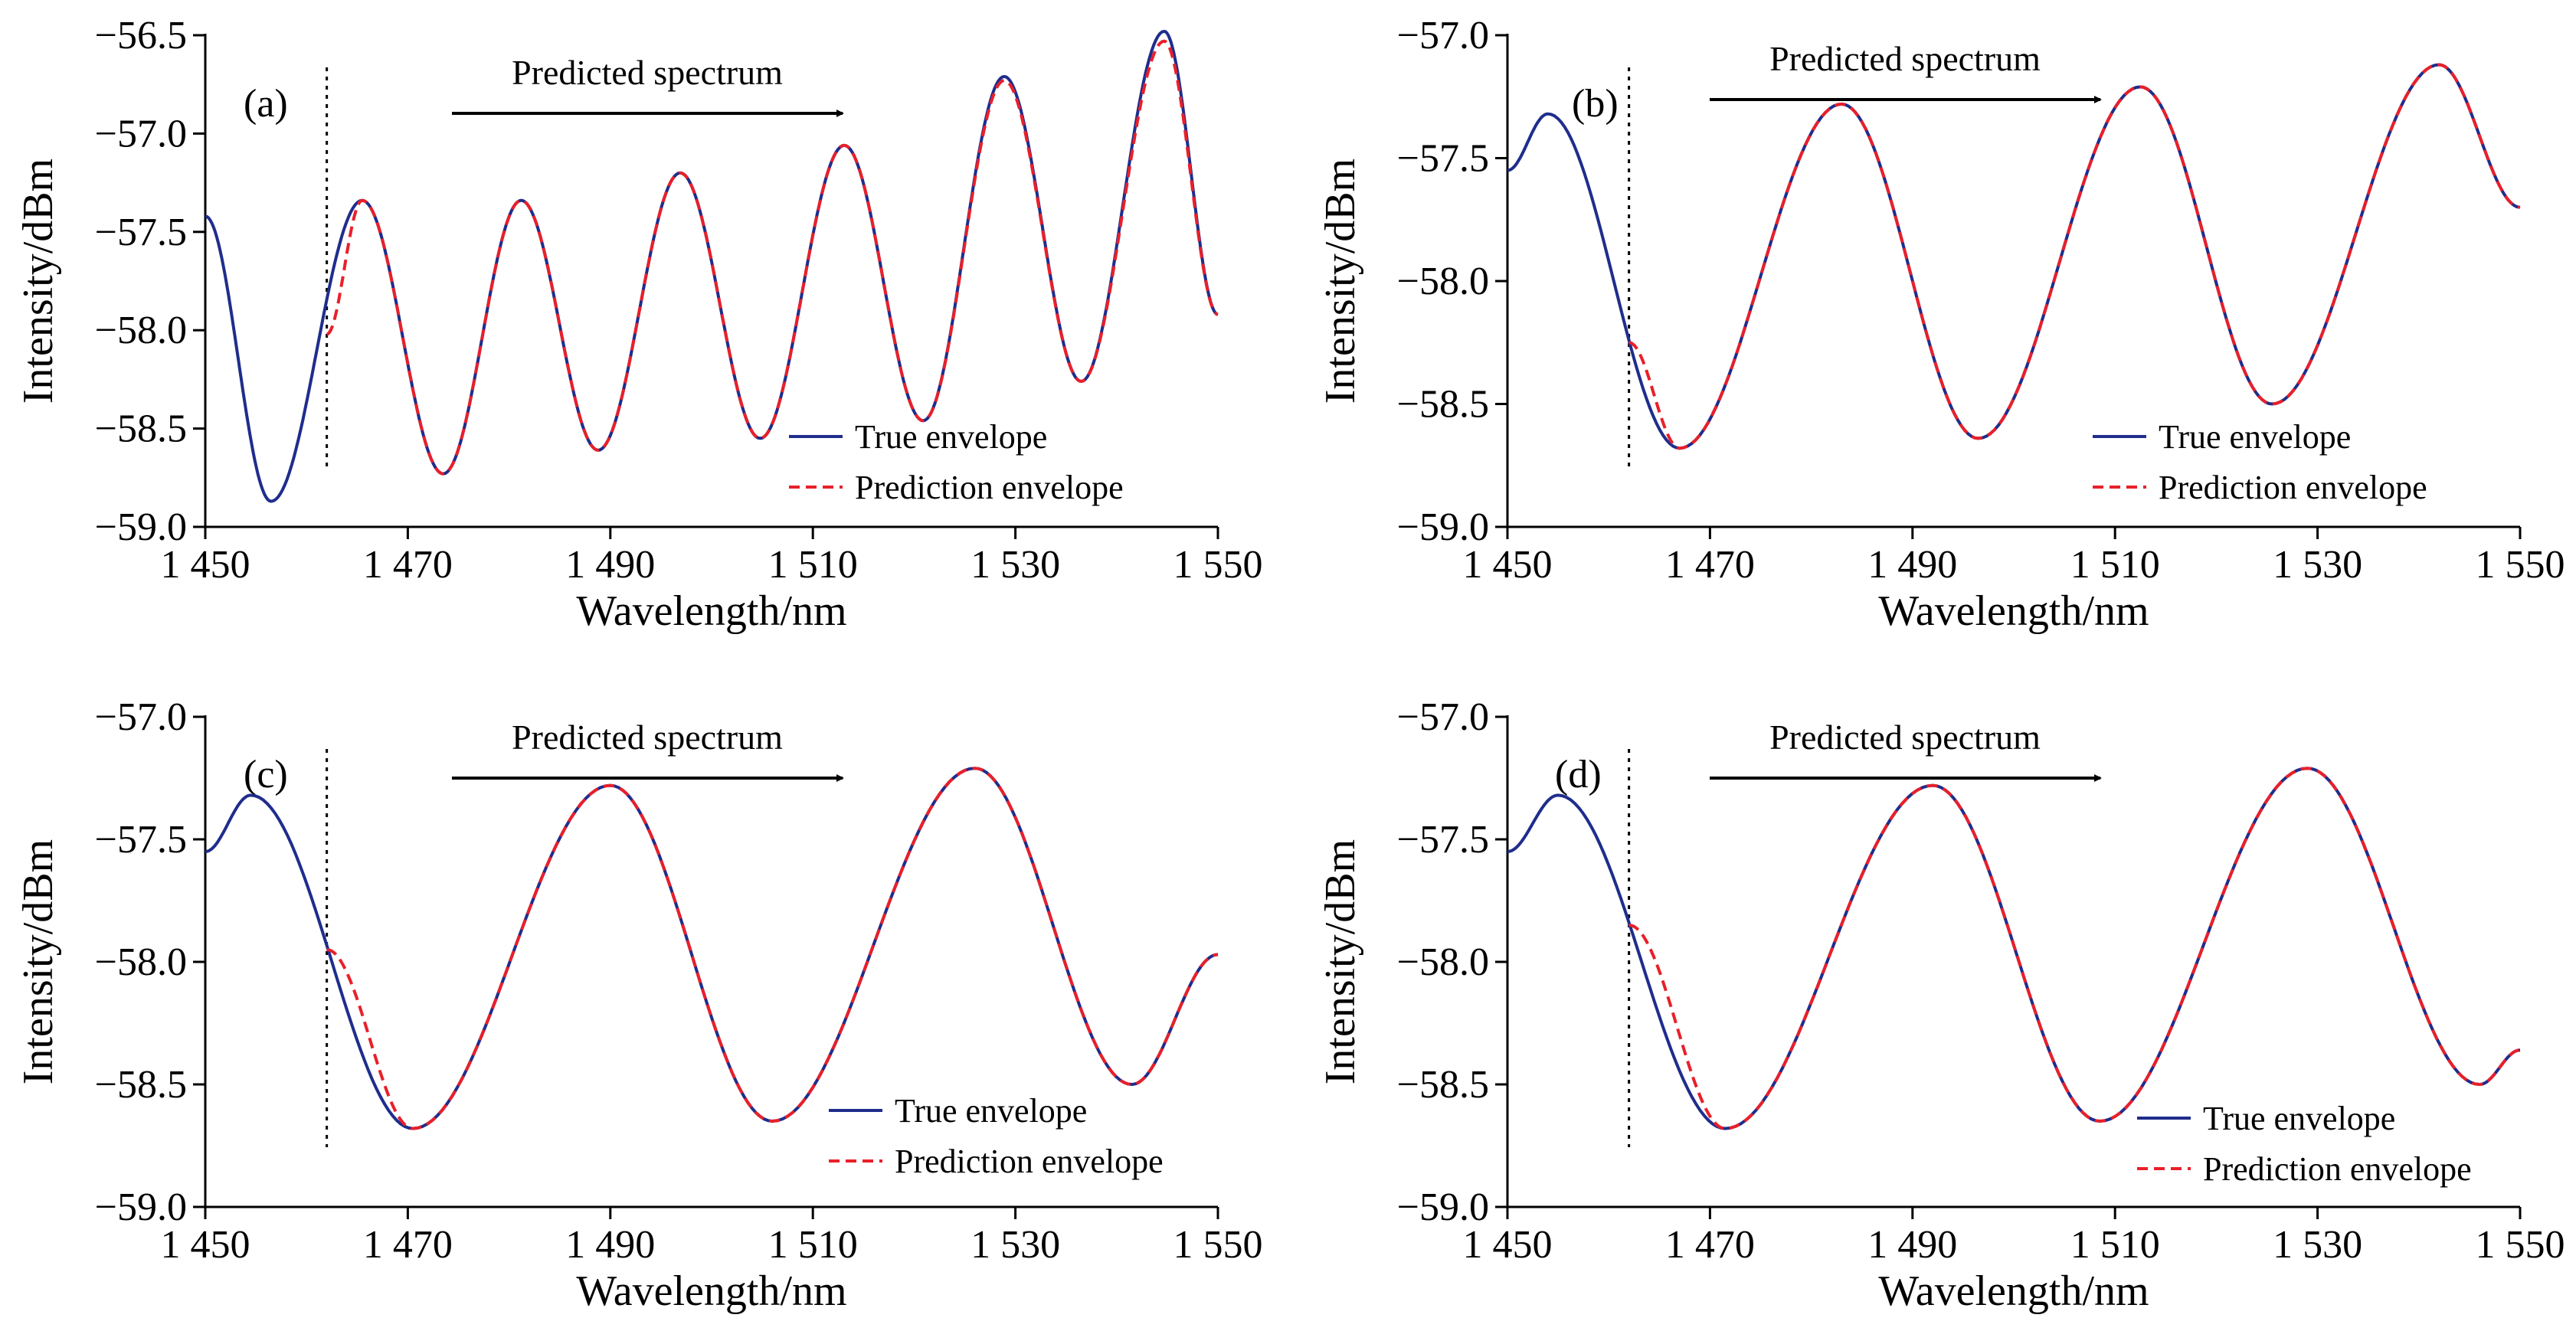 This screenshot has height=1331, width=2576. I want to click on y-tick-label: −56.5, so click(141, 35).